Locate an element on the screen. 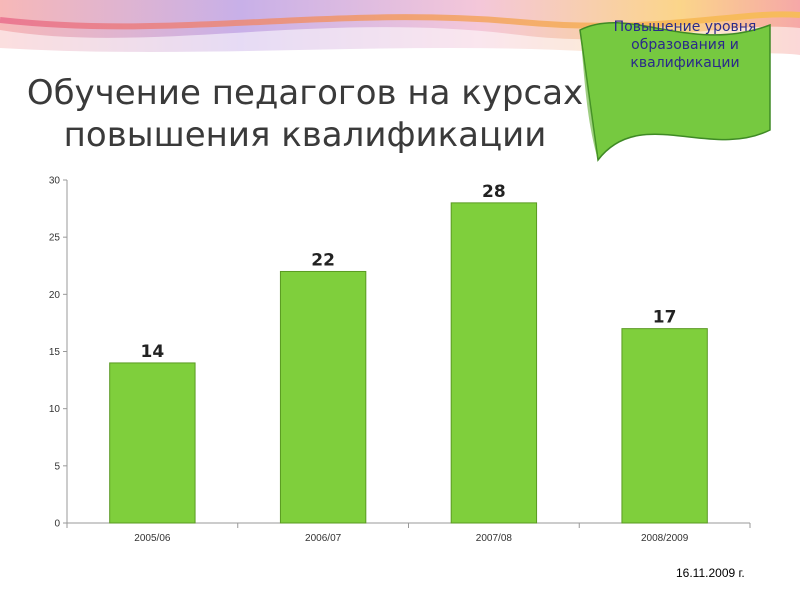  y-tick-label: 10 is located at coordinates (55, 409).